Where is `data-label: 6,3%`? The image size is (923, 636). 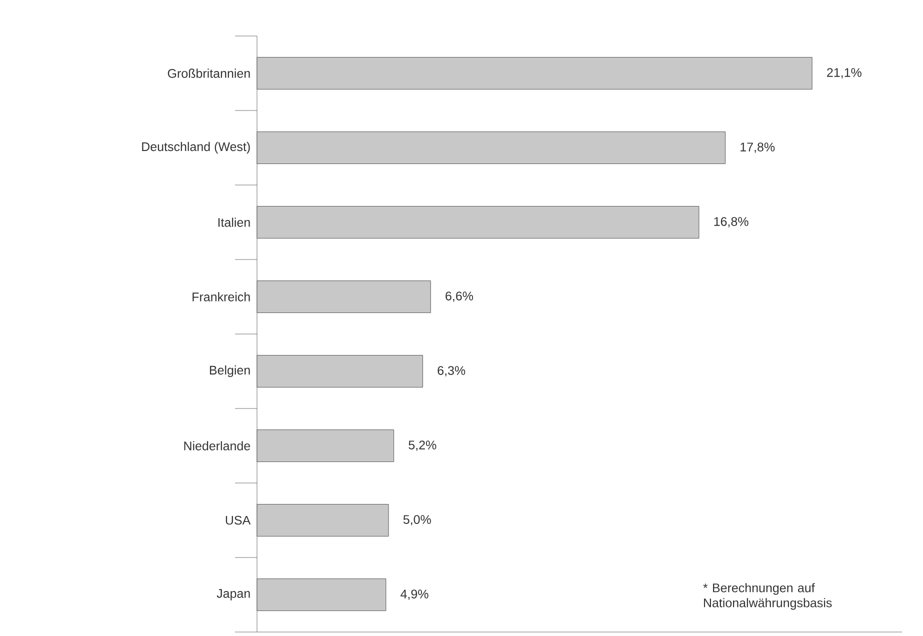 data-label: 6,3% is located at coordinates (452, 371).